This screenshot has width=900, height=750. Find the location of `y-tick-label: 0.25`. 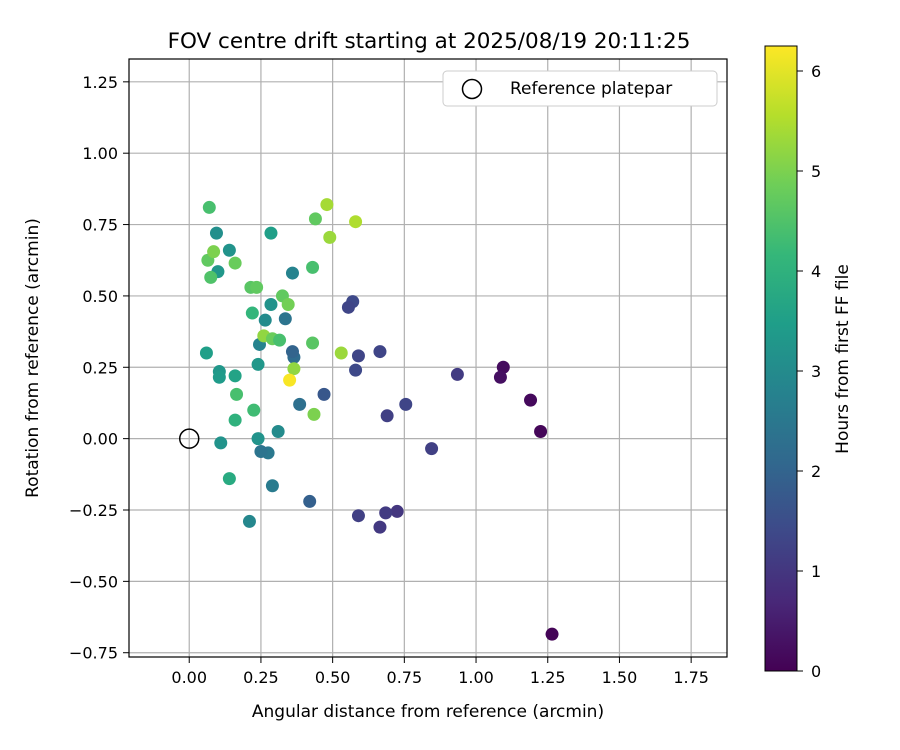

y-tick-label: 0.25 is located at coordinates (100, 367).